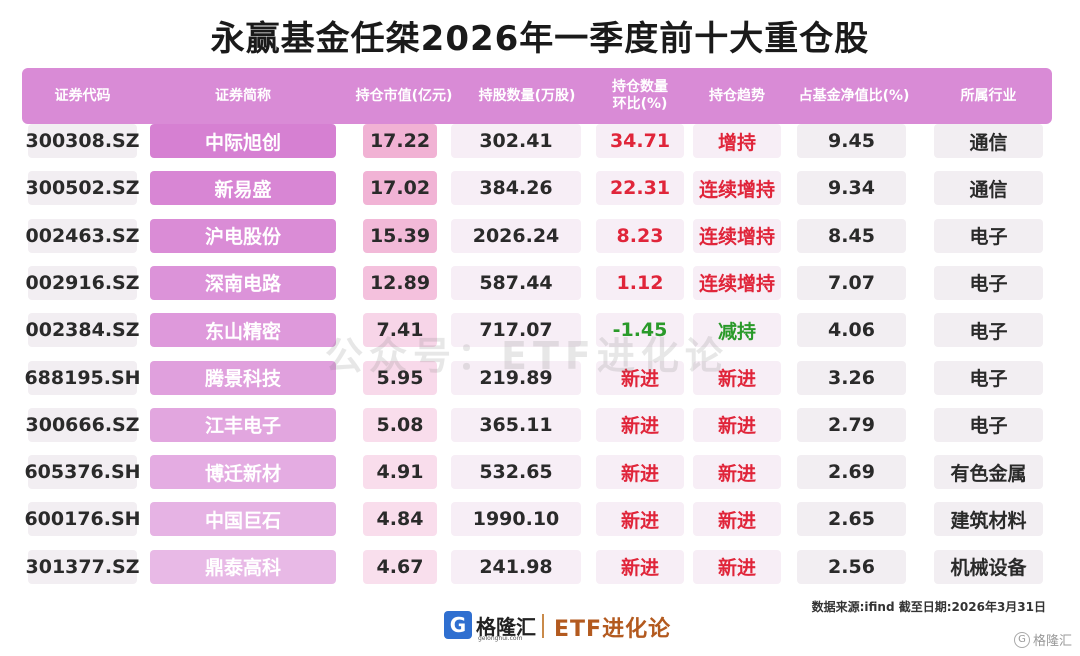 The height and width of the screenshot is (656, 1080). I want to click on security-code: 002916.SZ, so click(83, 282).